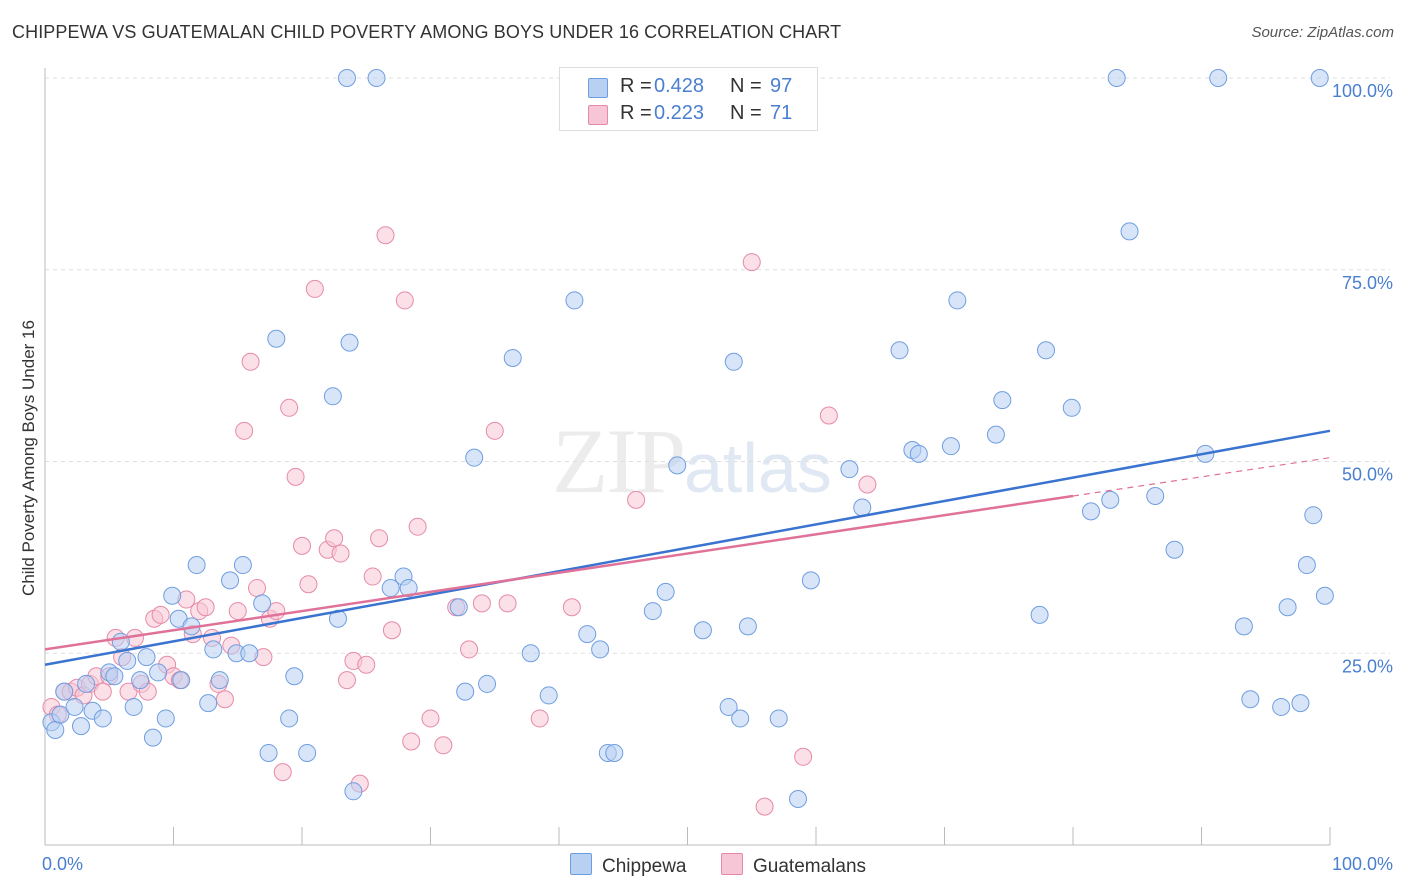 This screenshot has width=1406, height=892. What do you see at coordinates (1322, 32) in the screenshot?
I see `chart-source: Source: ZipAtlas.com` at bounding box center [1322, 32].